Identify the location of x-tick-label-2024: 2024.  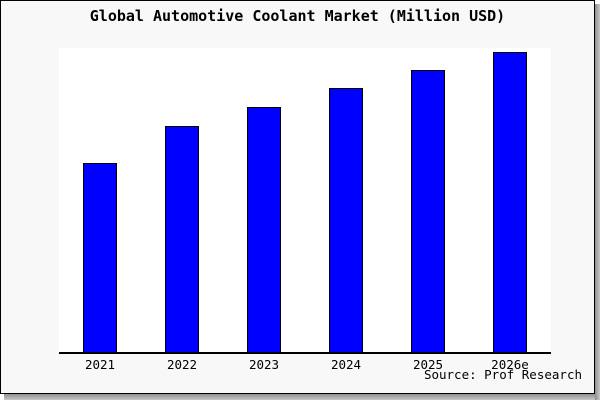
(346, 364).